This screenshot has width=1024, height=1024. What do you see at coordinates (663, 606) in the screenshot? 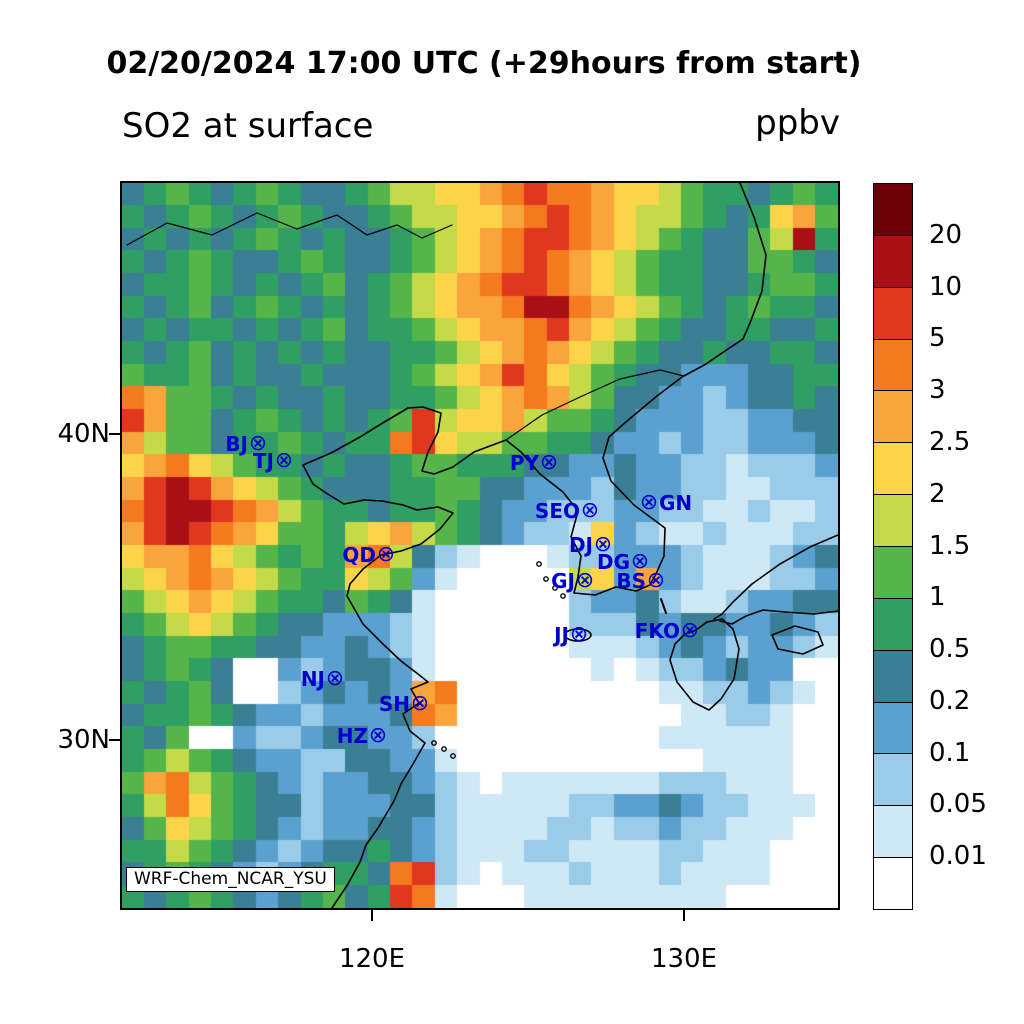
I see `coastline-tsushima` at bounding box center [663, 606].